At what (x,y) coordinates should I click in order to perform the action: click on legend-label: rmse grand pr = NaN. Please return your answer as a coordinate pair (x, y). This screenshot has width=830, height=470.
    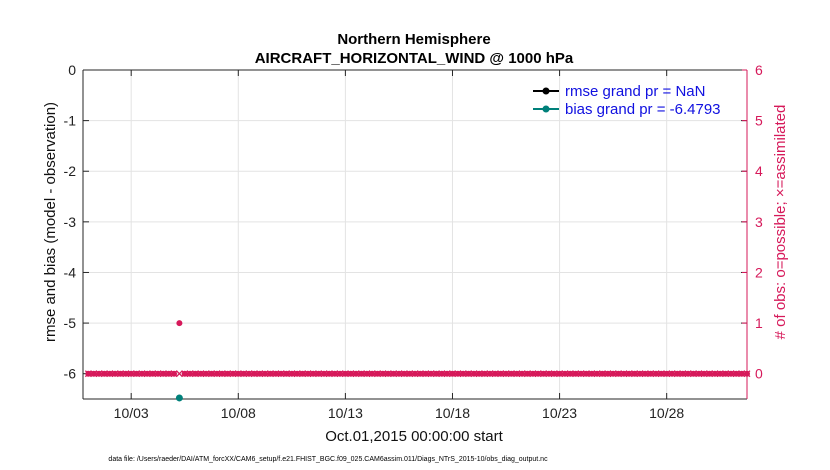
    Looking at the image, I should click on (635, 91).